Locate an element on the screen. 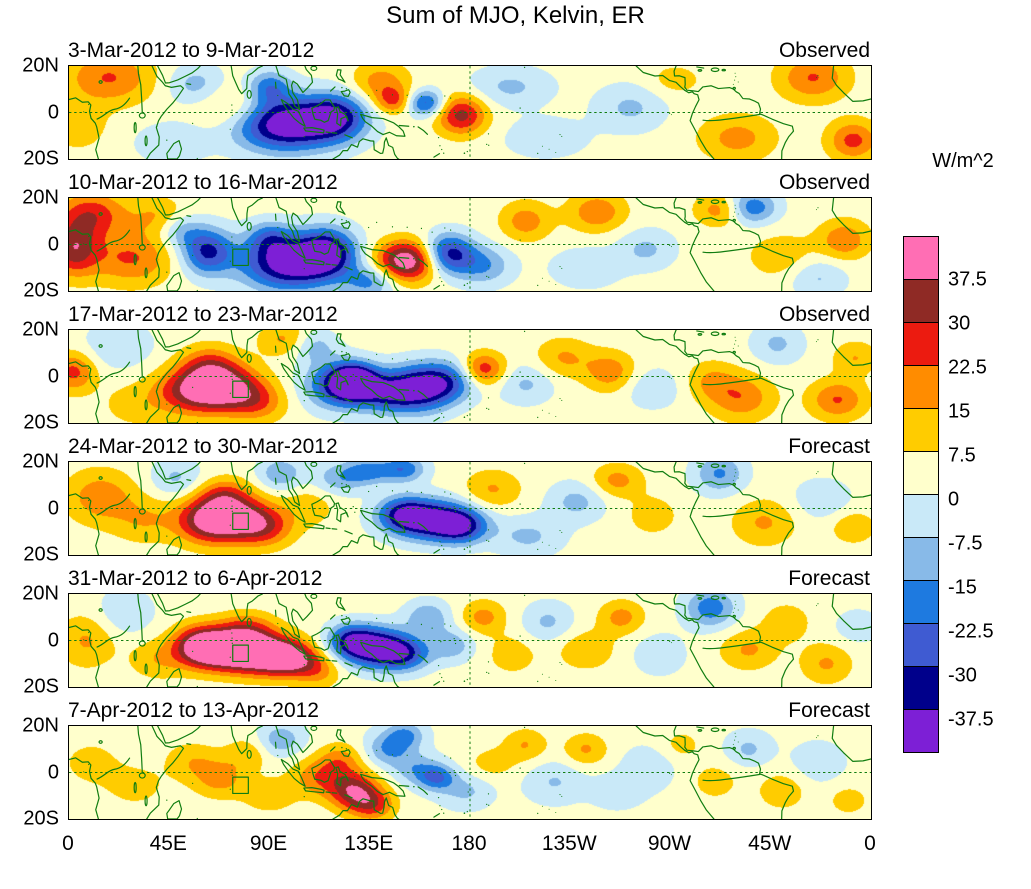  colorbar-tick-label: 37.5 is located at coordinates (967, 279).